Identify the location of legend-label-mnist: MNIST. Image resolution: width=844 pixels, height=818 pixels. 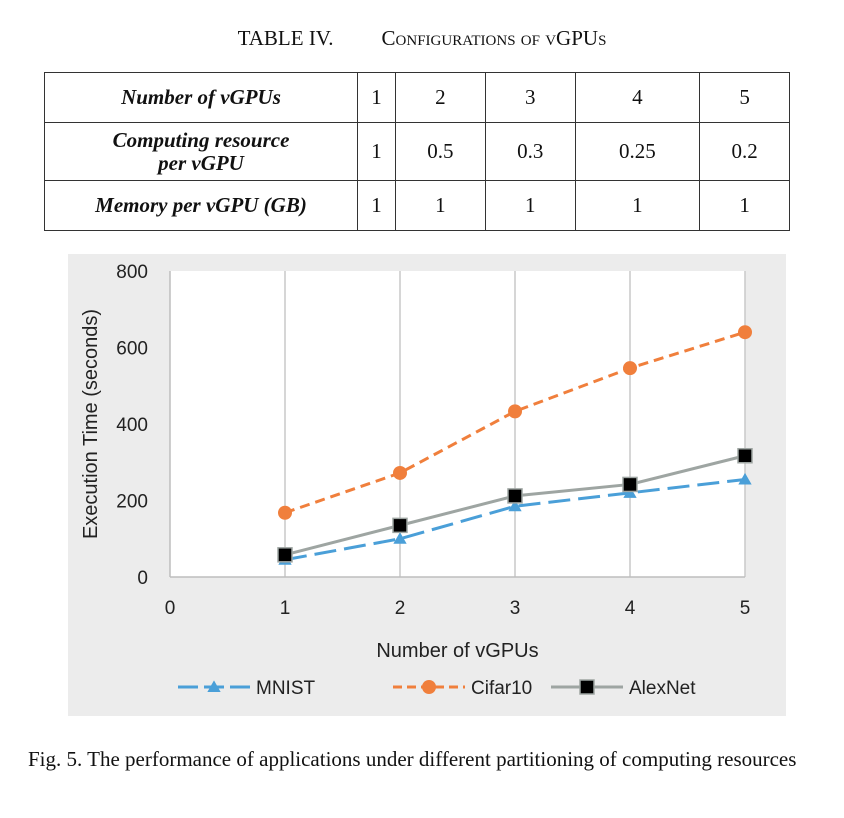
(286, 688).